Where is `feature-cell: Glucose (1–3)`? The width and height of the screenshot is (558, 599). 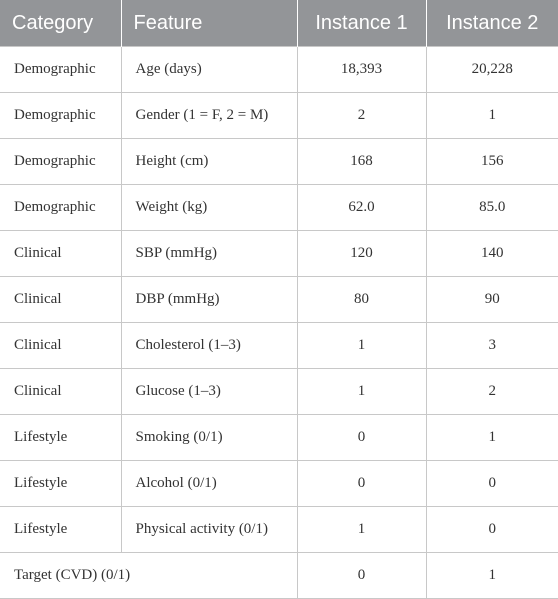 feature-cell: Glucose (1–3) is located at coordinates (209, 391).